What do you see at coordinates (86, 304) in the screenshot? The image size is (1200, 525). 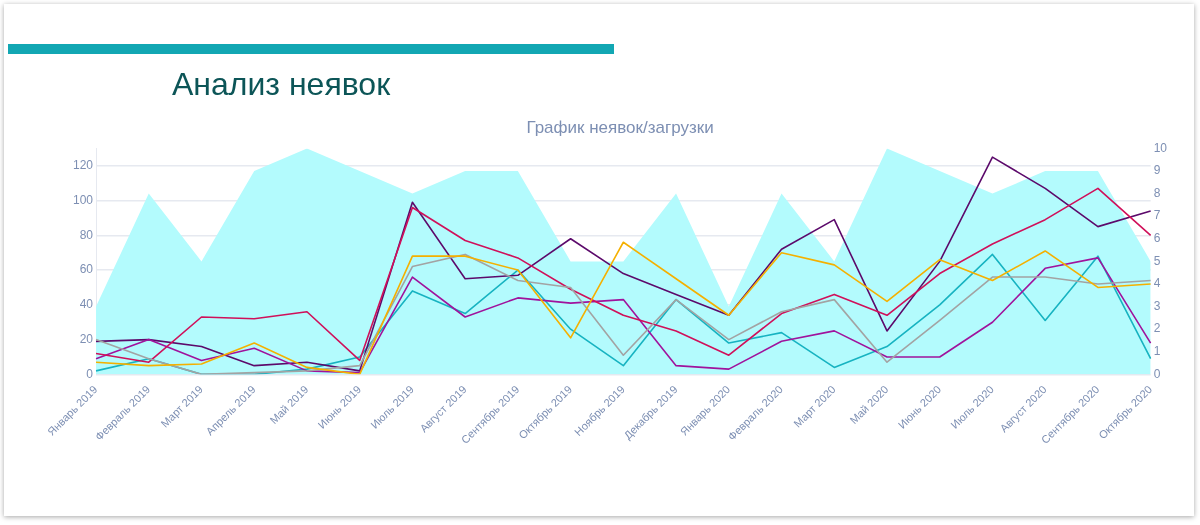 I see `y-tick-label: 40` at bounding box center [86, 304].